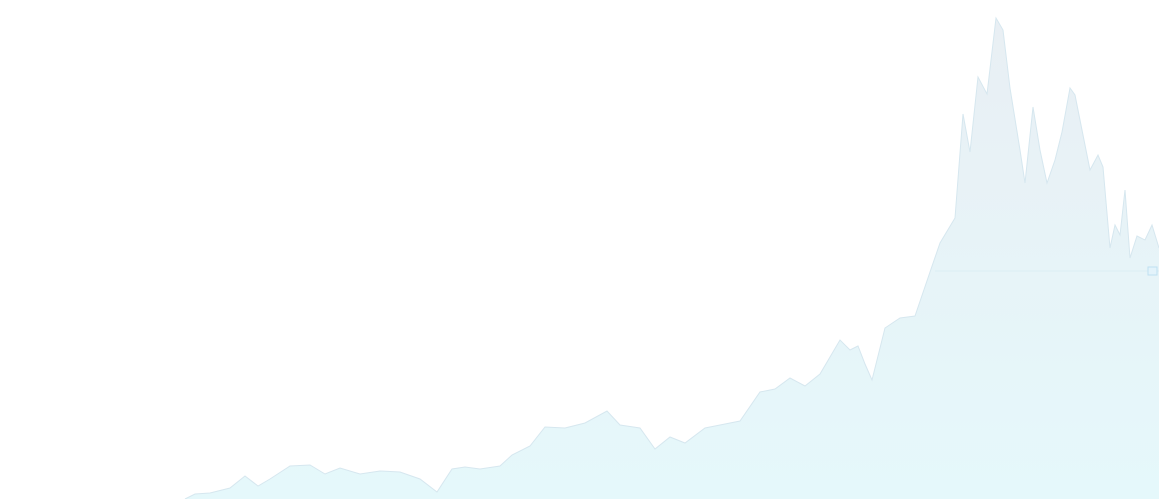 Image resolution: width=1159 pixels, height=499 pixels. What do you see at coordinates (1152, 271) in the screenshot?
I see `reference-marker` at bounding box center [1152, 271].